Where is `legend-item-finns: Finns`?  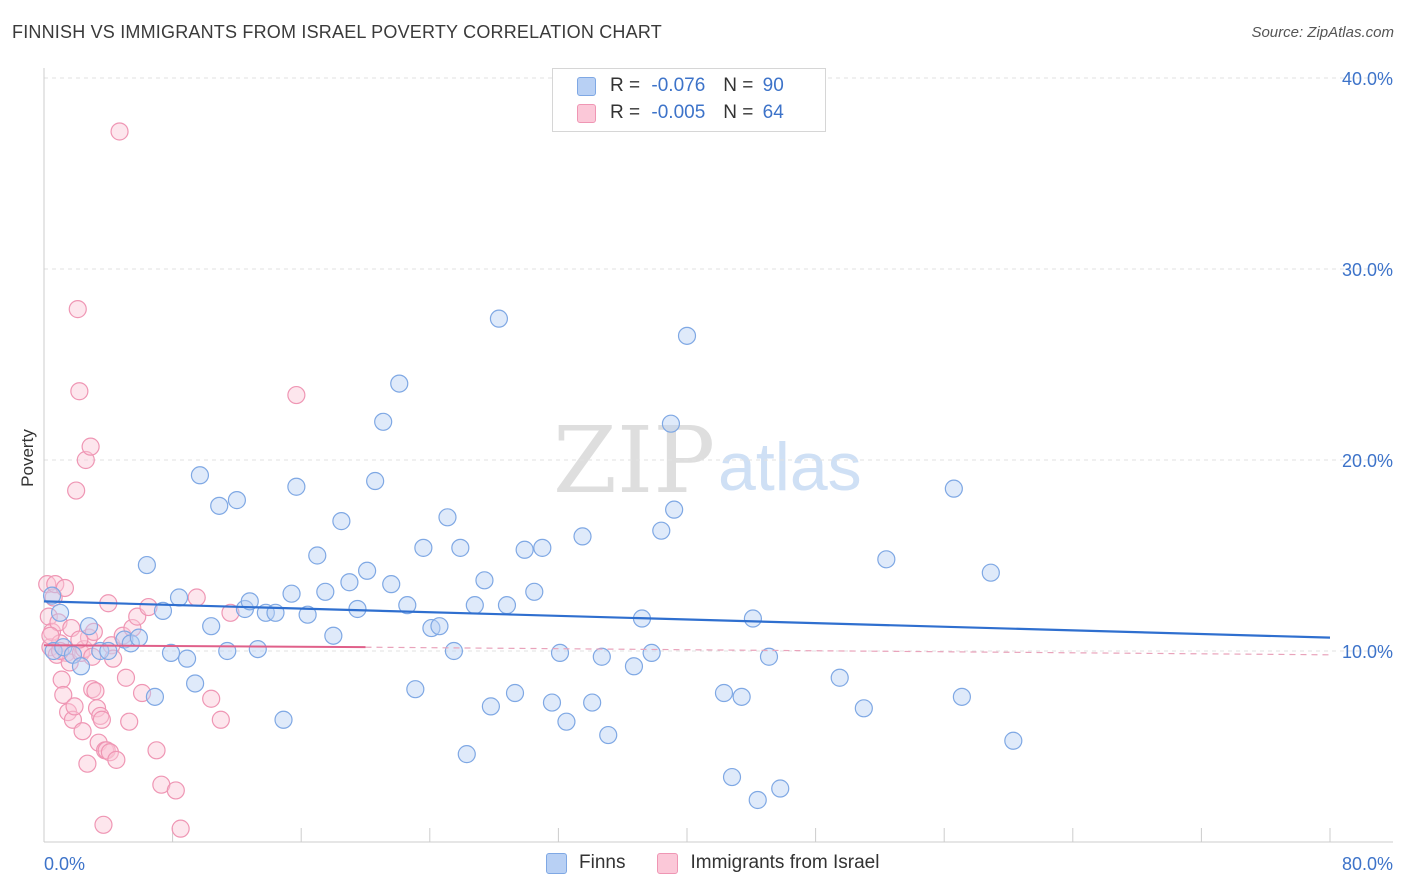 legend-item-finns: Finns is located at coordinates (585, 863).